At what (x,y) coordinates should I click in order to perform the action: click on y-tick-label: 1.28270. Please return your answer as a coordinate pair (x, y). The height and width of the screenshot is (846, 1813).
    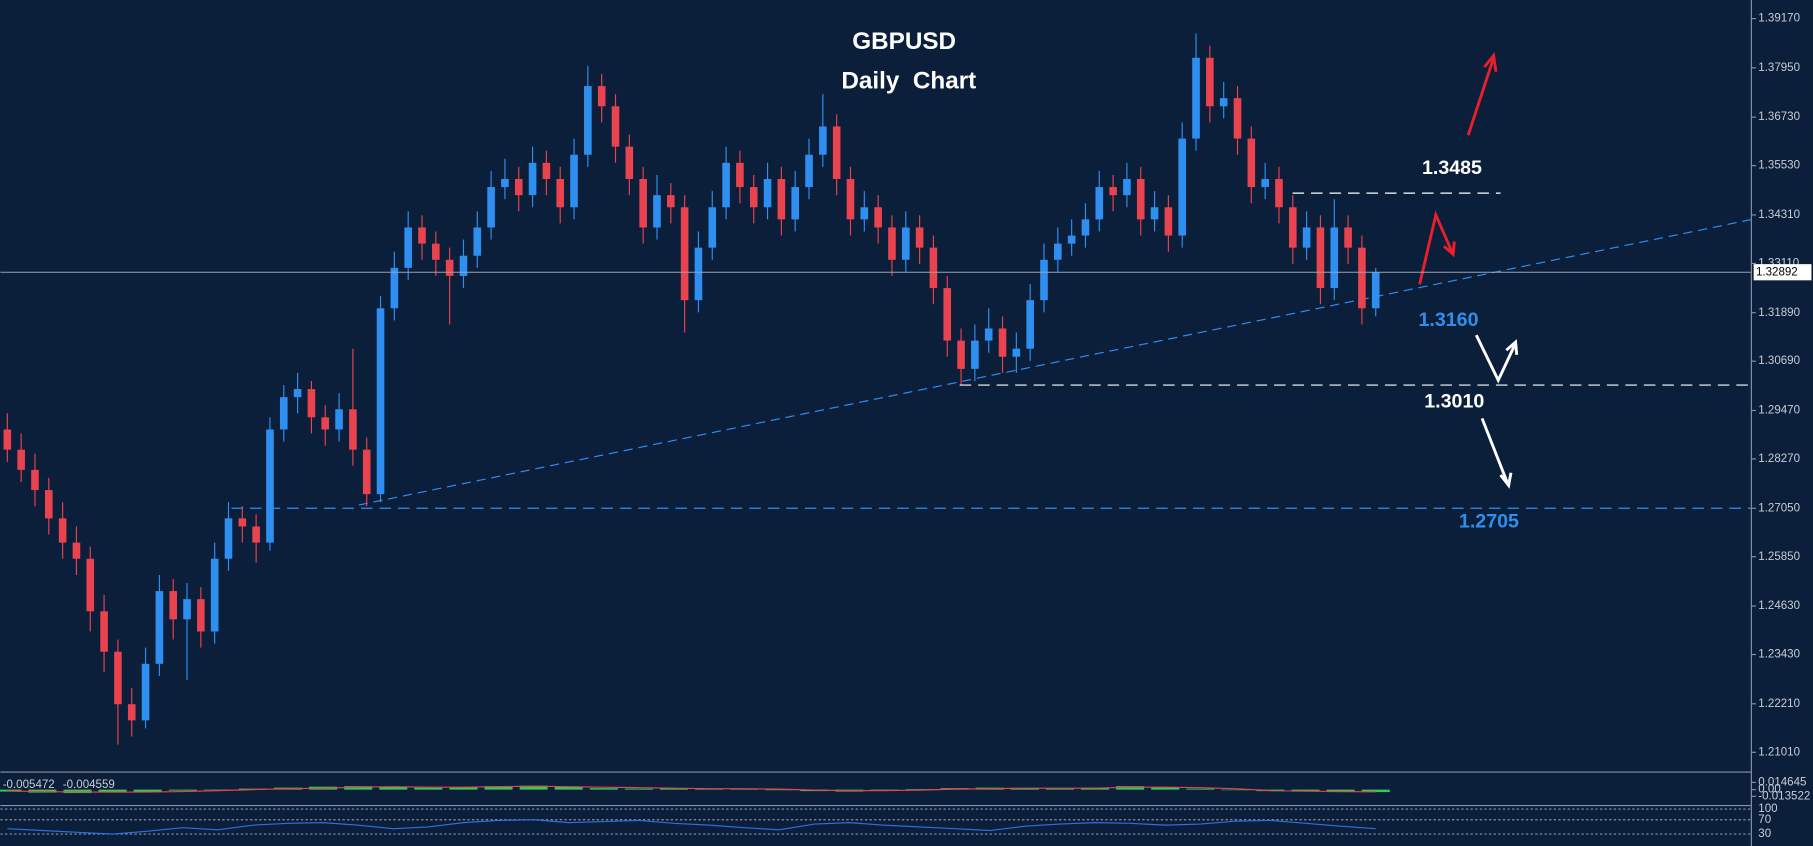
    Looking at the image, I should click on (1779, 459).